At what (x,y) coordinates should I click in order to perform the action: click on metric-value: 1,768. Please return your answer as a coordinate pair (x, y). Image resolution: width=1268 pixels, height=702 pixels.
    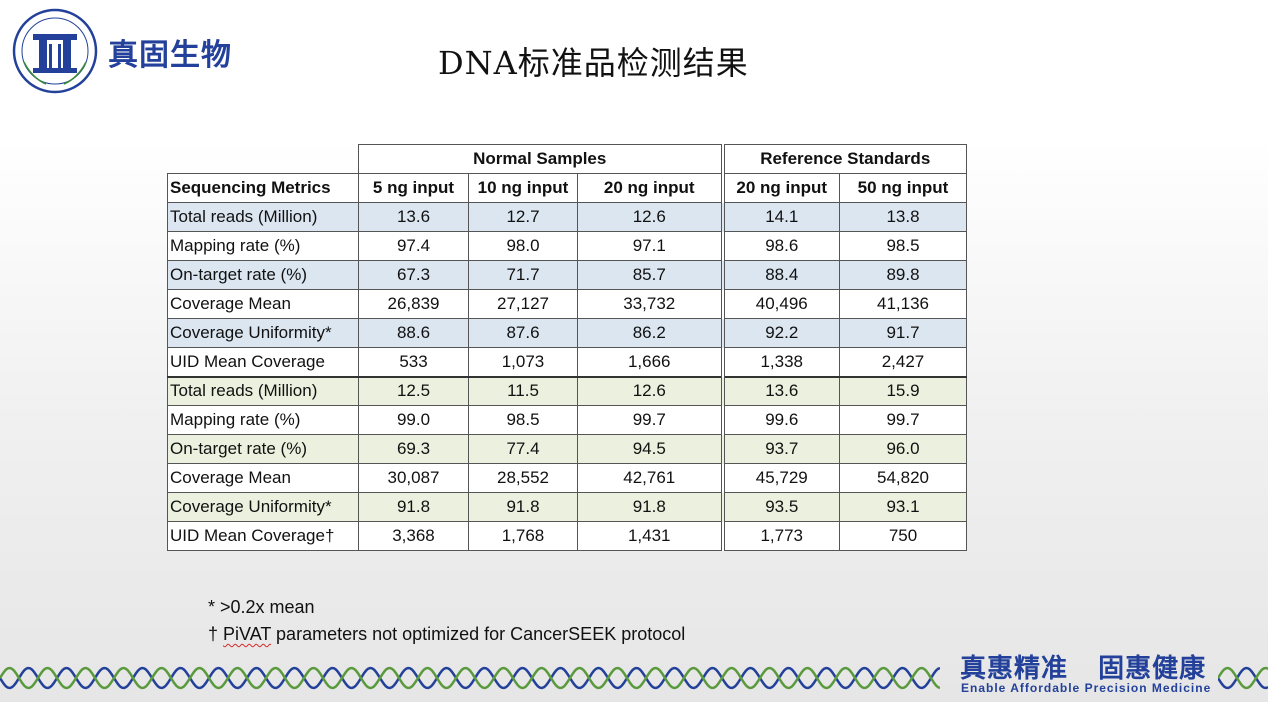
    Looking at the image, I should click on (523, 536).